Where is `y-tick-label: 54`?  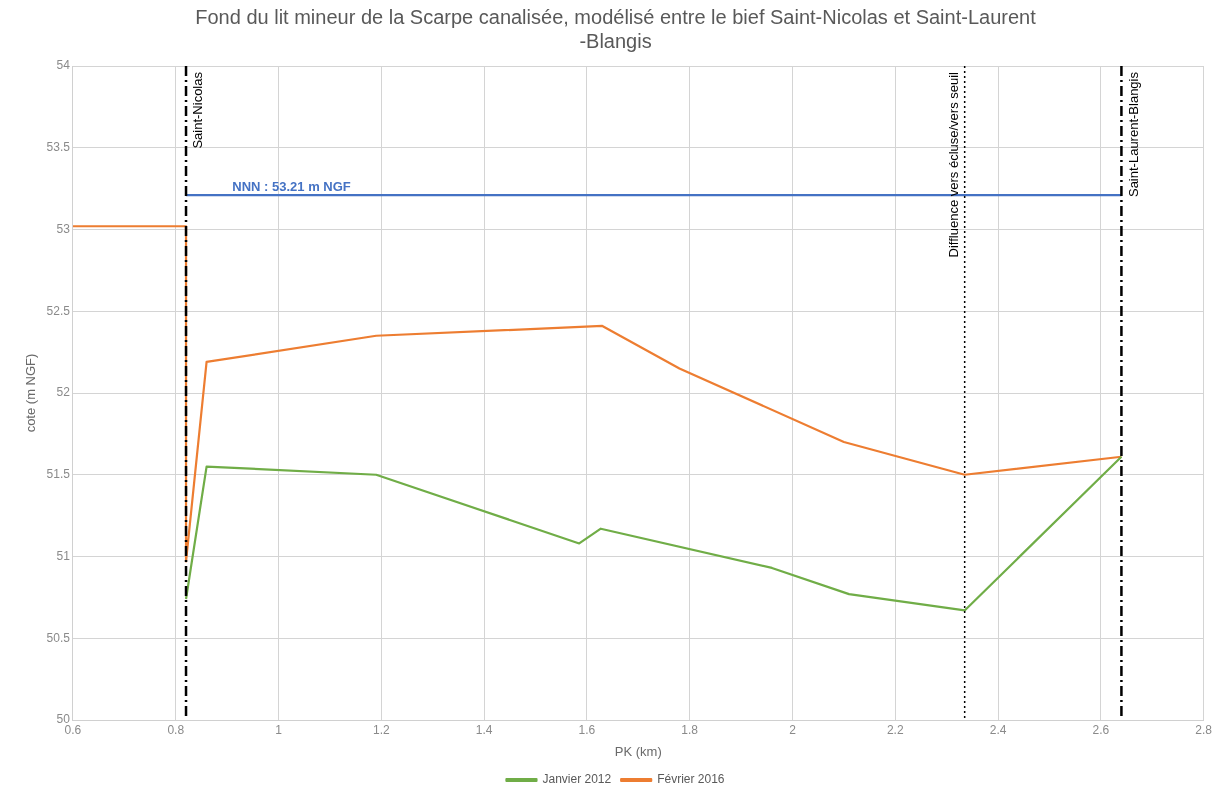
y-tick-label: 54 is located at coordinates (63, 65).